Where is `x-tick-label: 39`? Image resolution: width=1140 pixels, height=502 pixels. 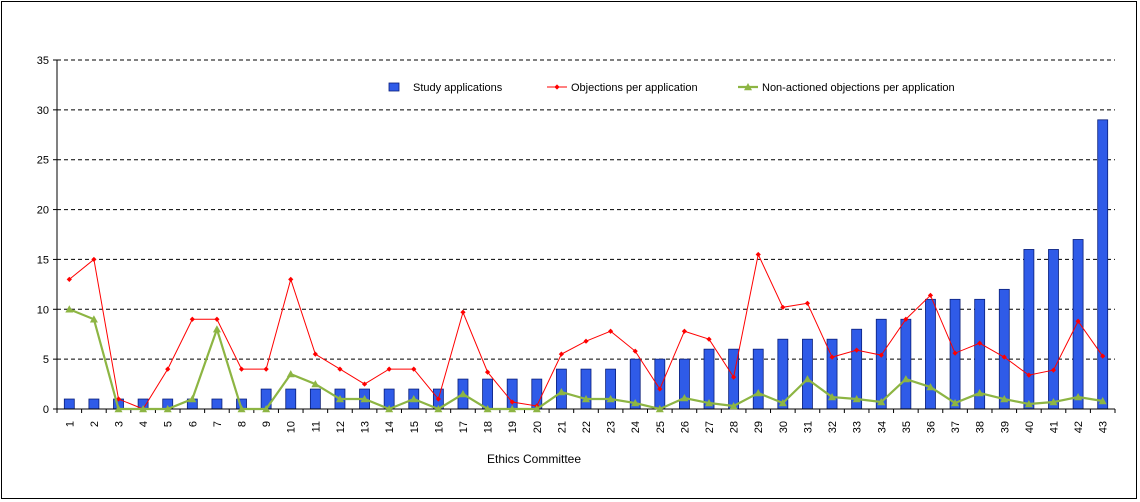 x-tick-label: 39 is located at coordinates (1005, 427).